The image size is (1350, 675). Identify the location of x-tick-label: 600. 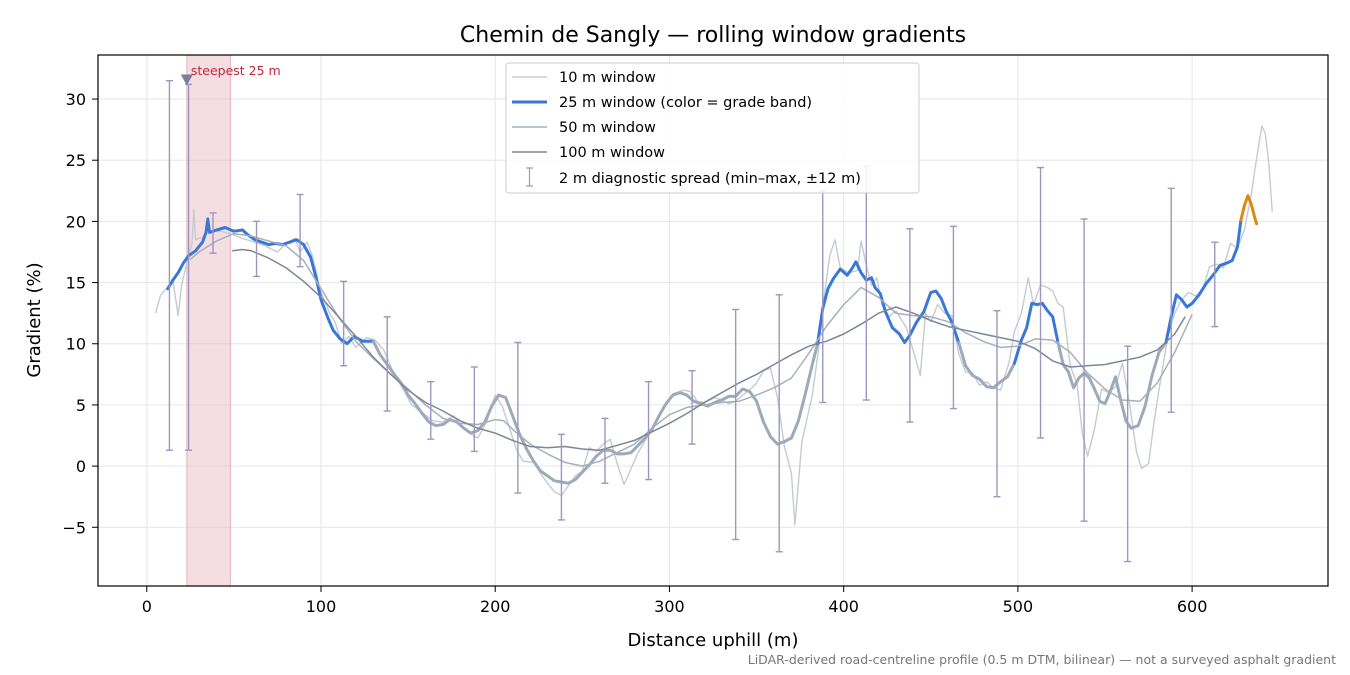
(1192, 606).